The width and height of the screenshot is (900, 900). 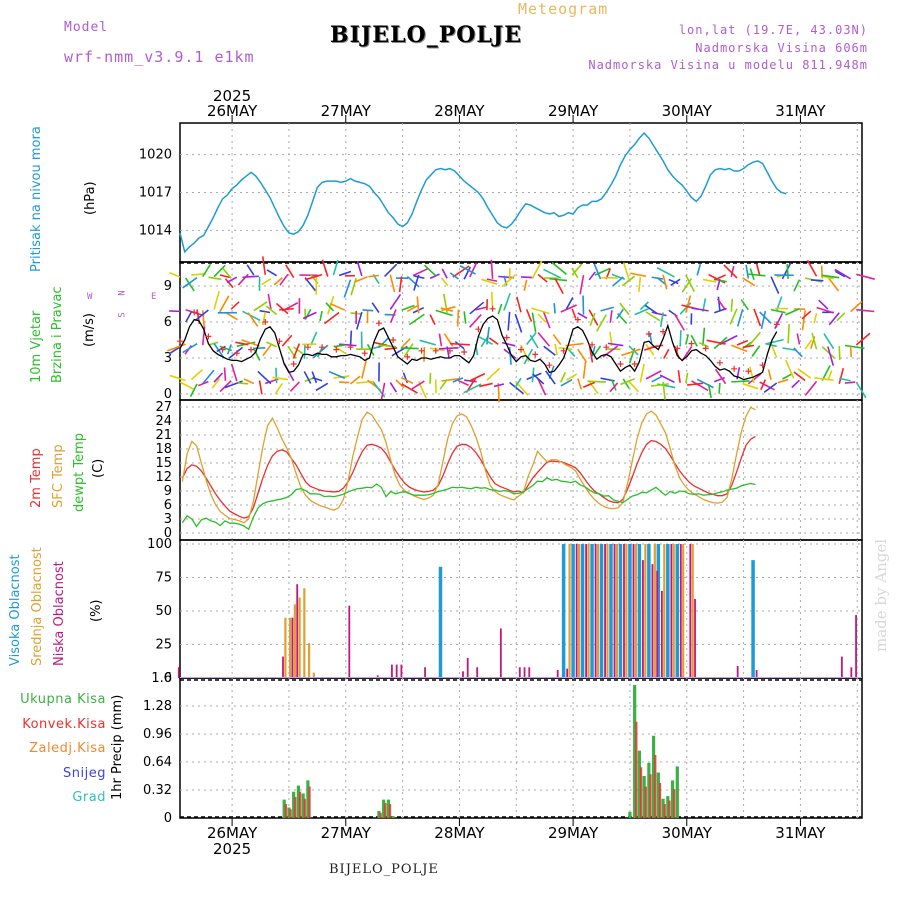 I want to click on day-label-bottom: 29MAY, so click(x=573, y=833).